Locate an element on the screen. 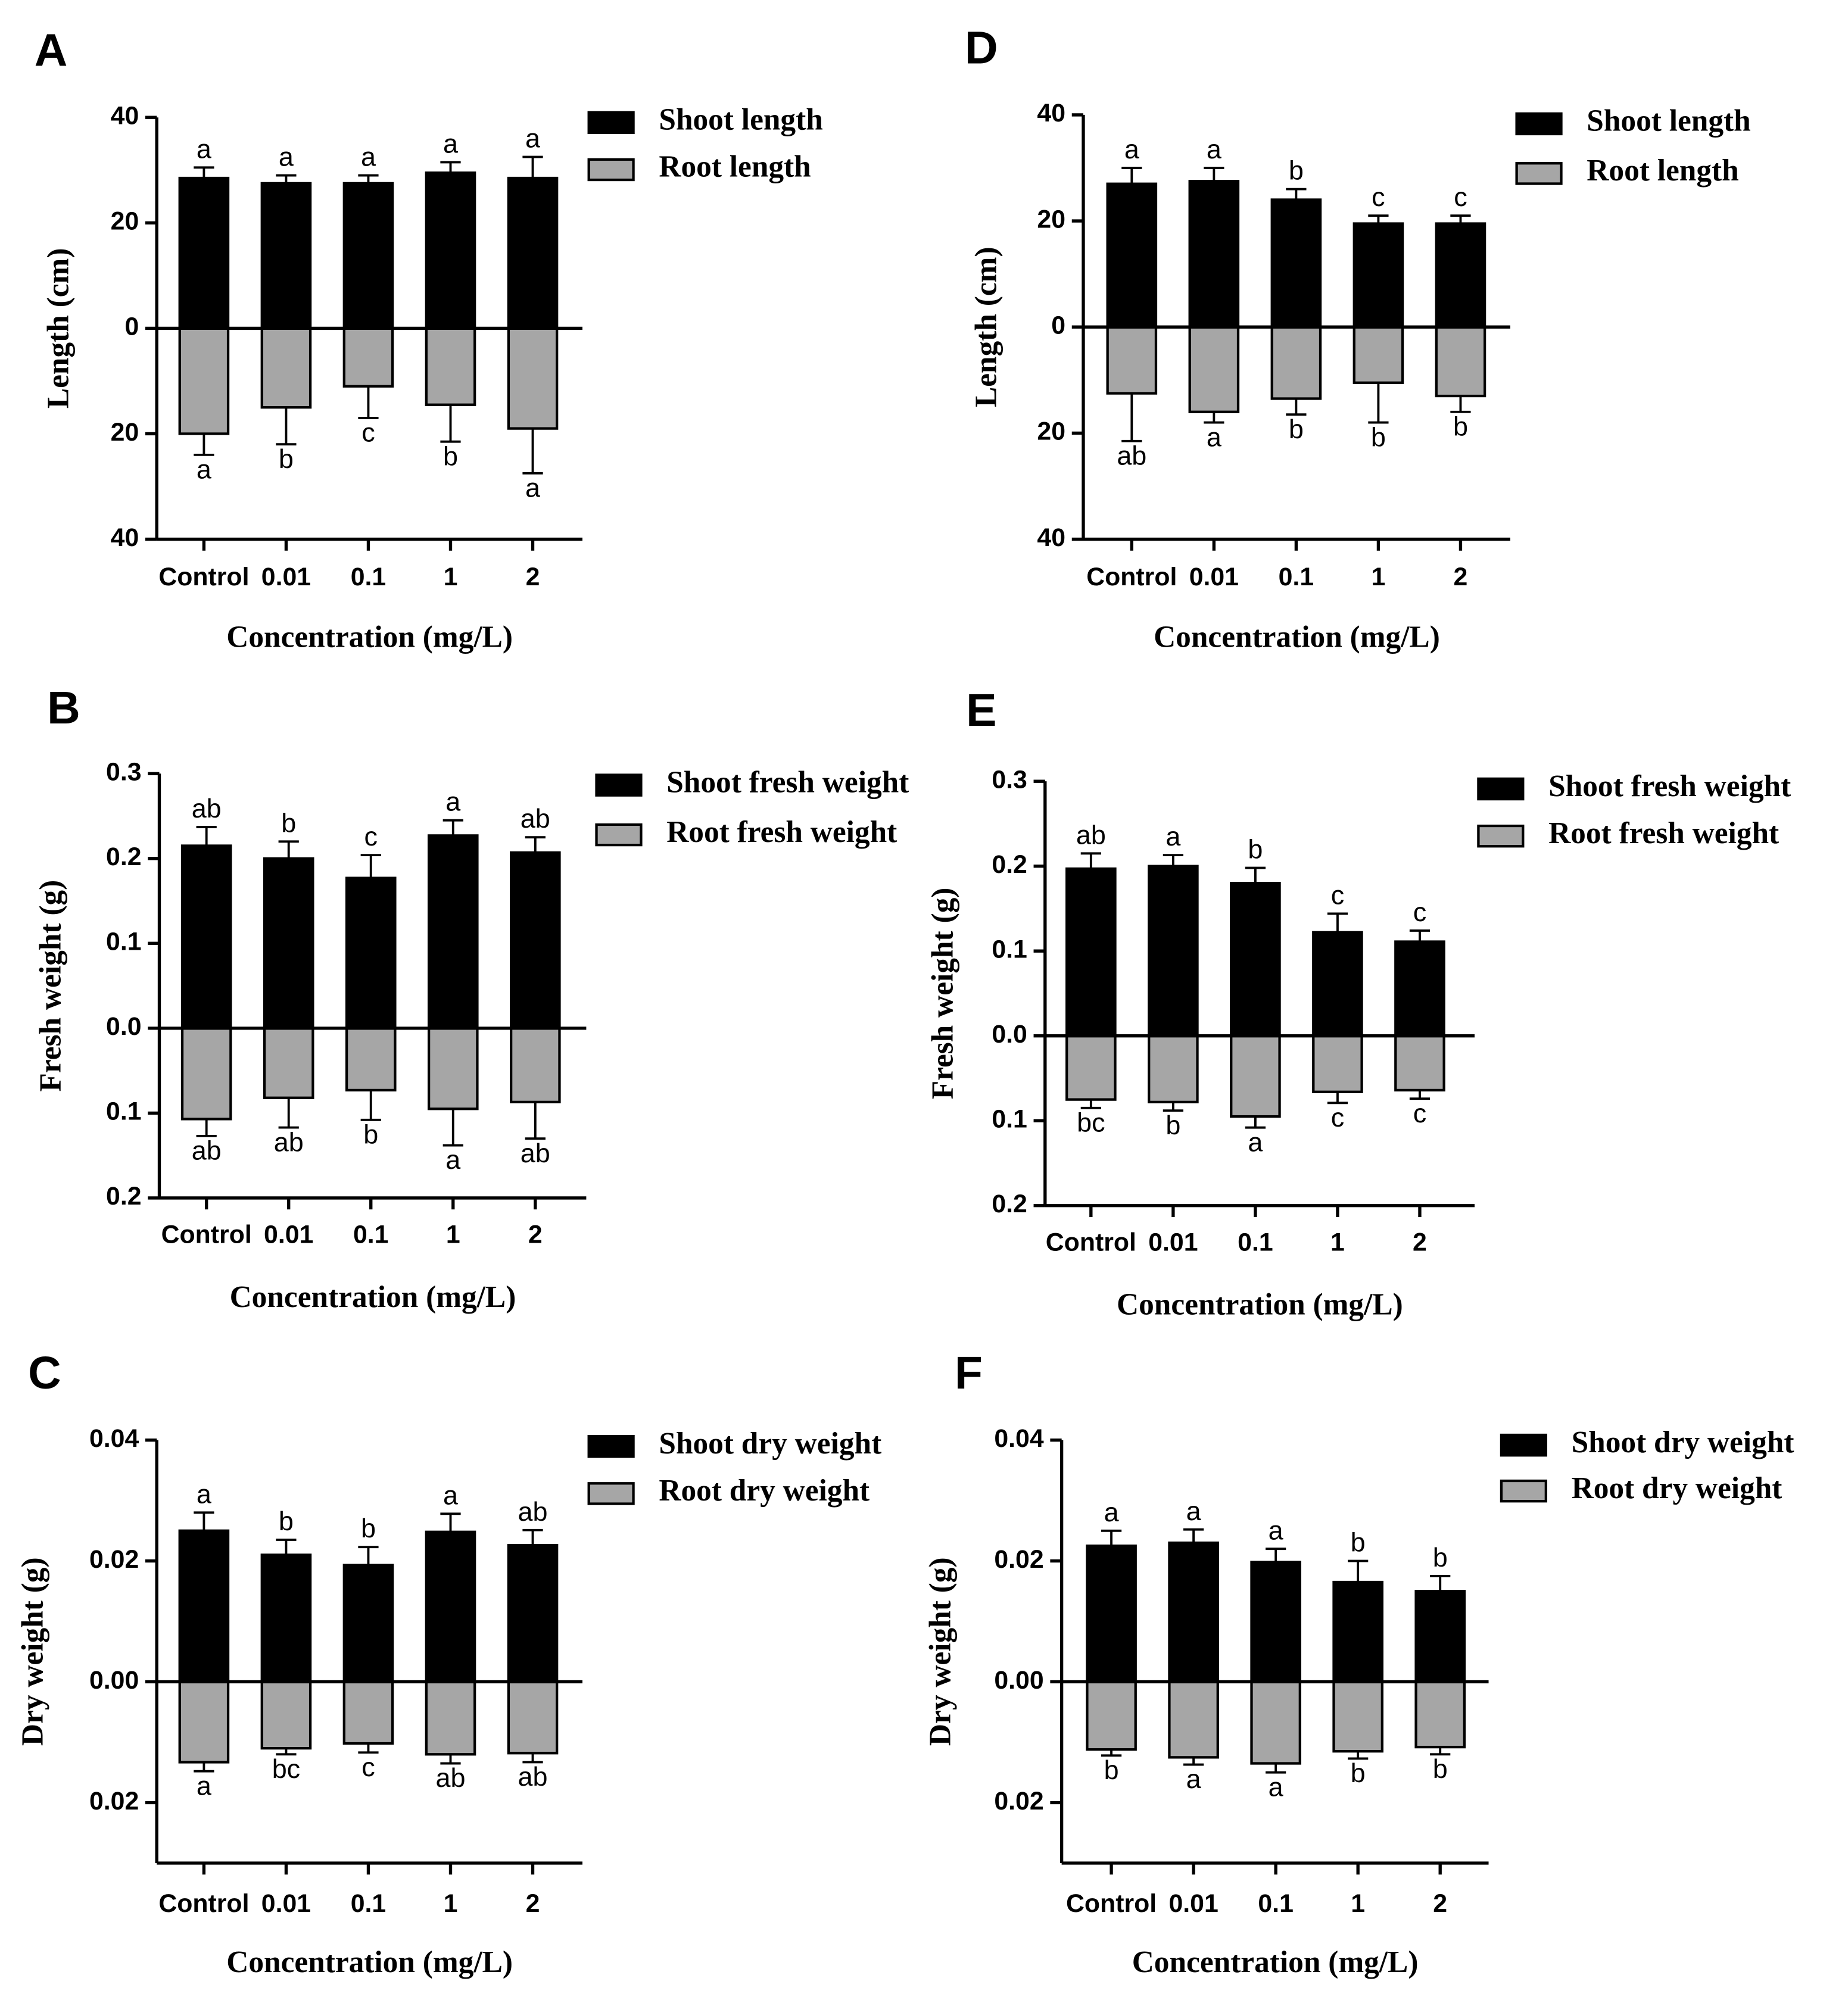 The height and width of the screenshot is (2006, 1848). significance-letter: ab is located at coordinates (1131, 455).